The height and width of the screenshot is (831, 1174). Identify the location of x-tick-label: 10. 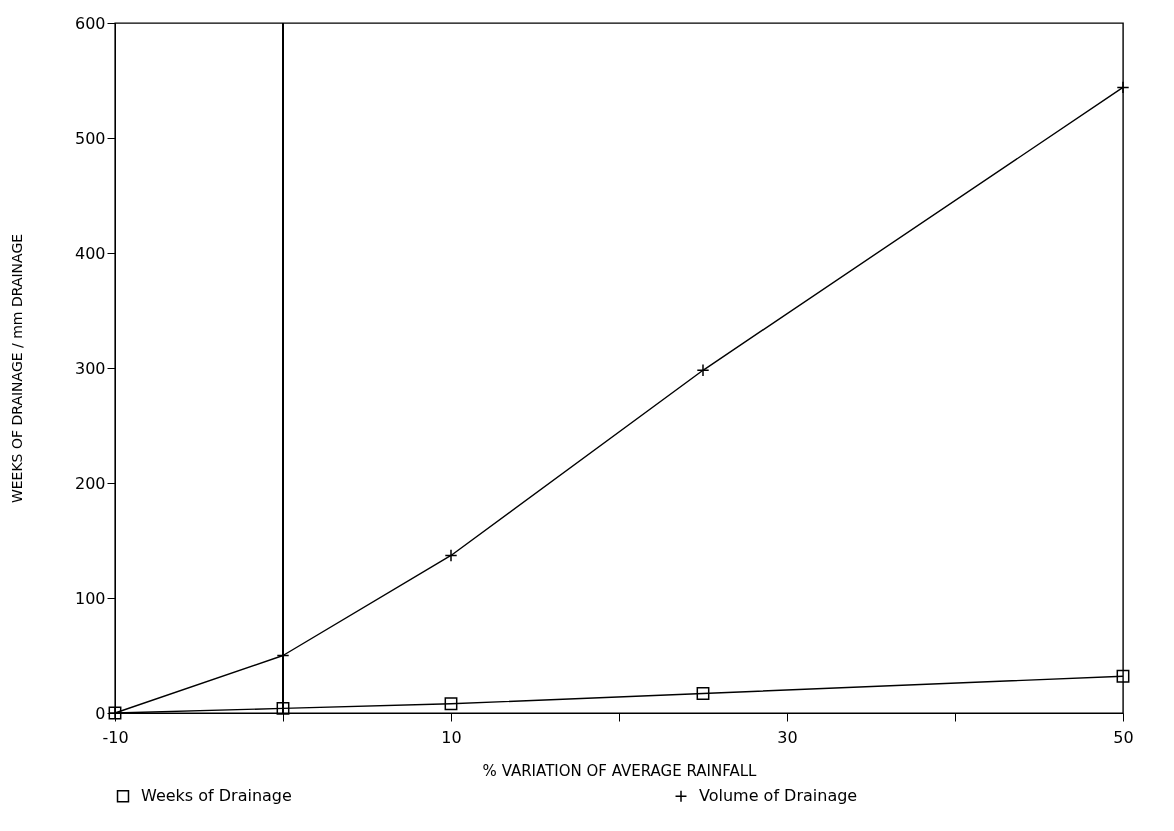
(451, 737).